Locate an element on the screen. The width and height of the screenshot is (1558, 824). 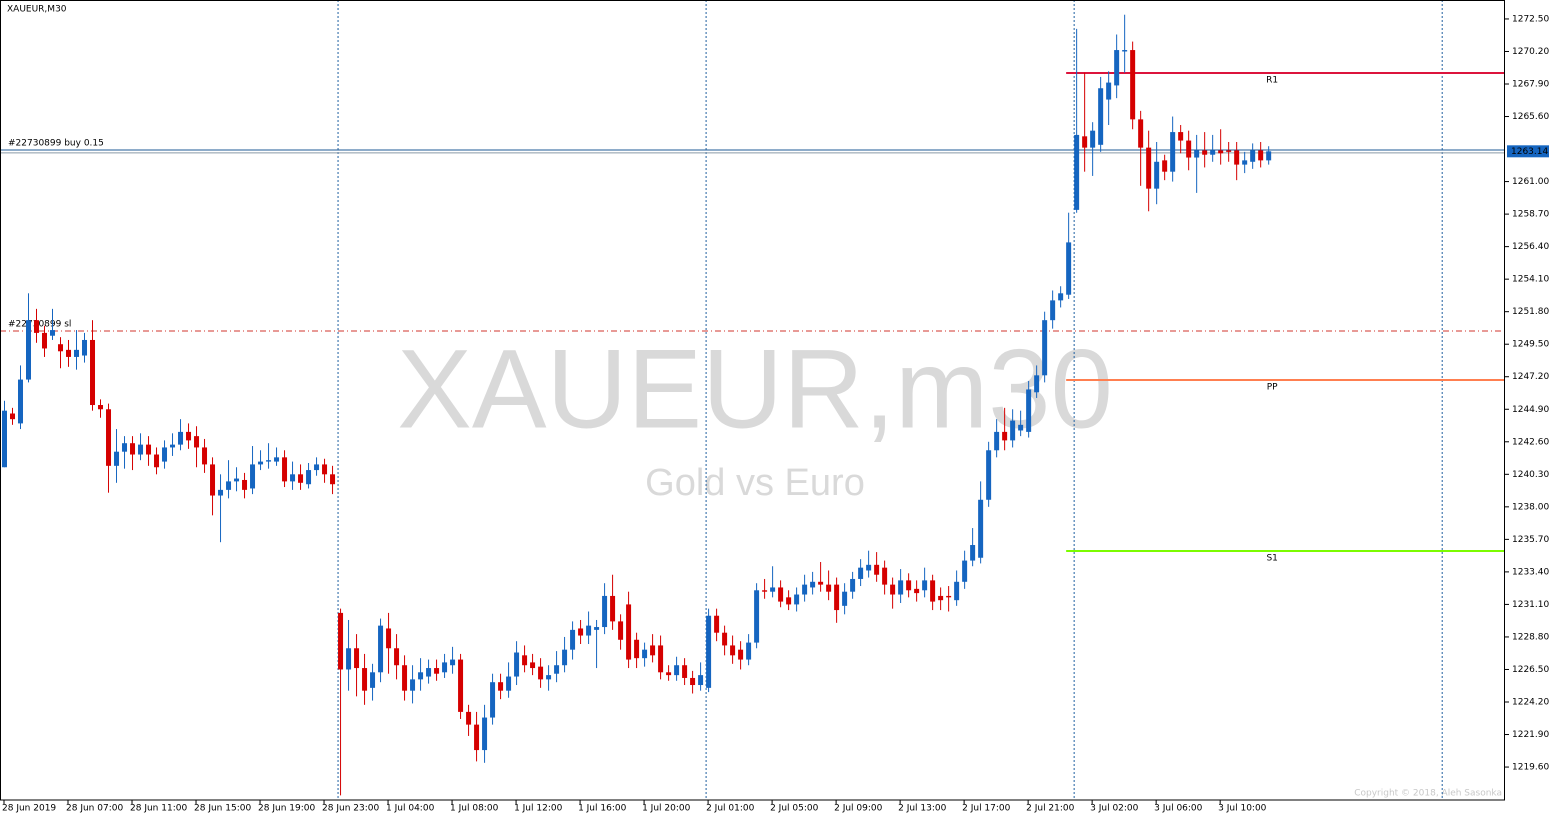
y-tick-label: 1251.80 is located at coordinates (1530, 312).